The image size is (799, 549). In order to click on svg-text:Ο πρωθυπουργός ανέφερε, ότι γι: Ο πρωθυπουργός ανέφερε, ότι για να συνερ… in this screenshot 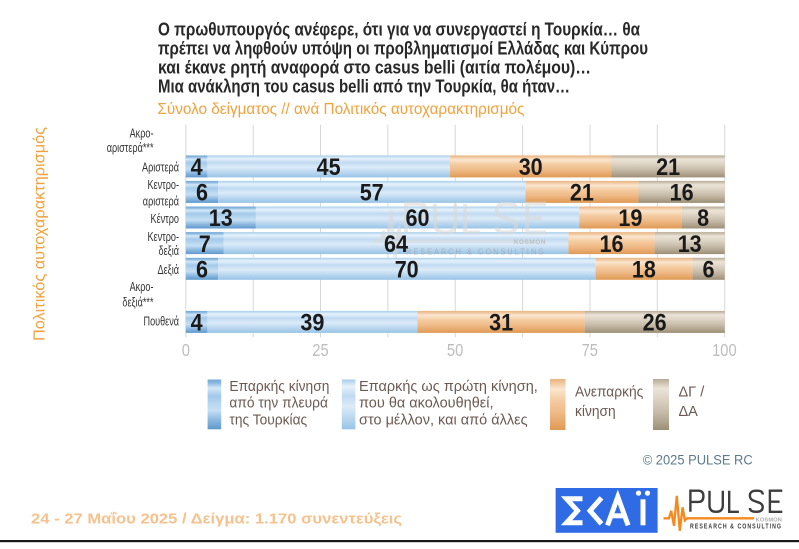, I will do `click(399, 30)`.